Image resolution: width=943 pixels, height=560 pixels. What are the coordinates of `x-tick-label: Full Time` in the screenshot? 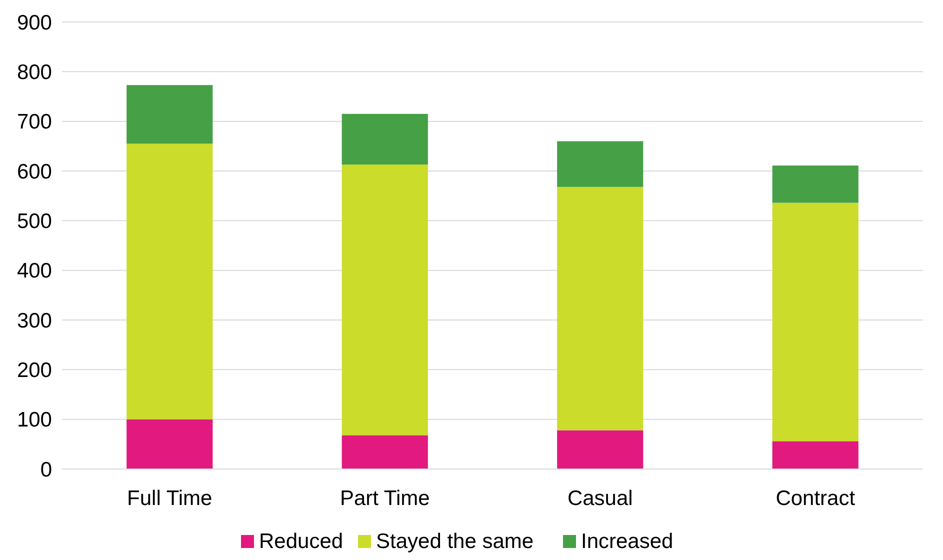 It's located at (169, 498).